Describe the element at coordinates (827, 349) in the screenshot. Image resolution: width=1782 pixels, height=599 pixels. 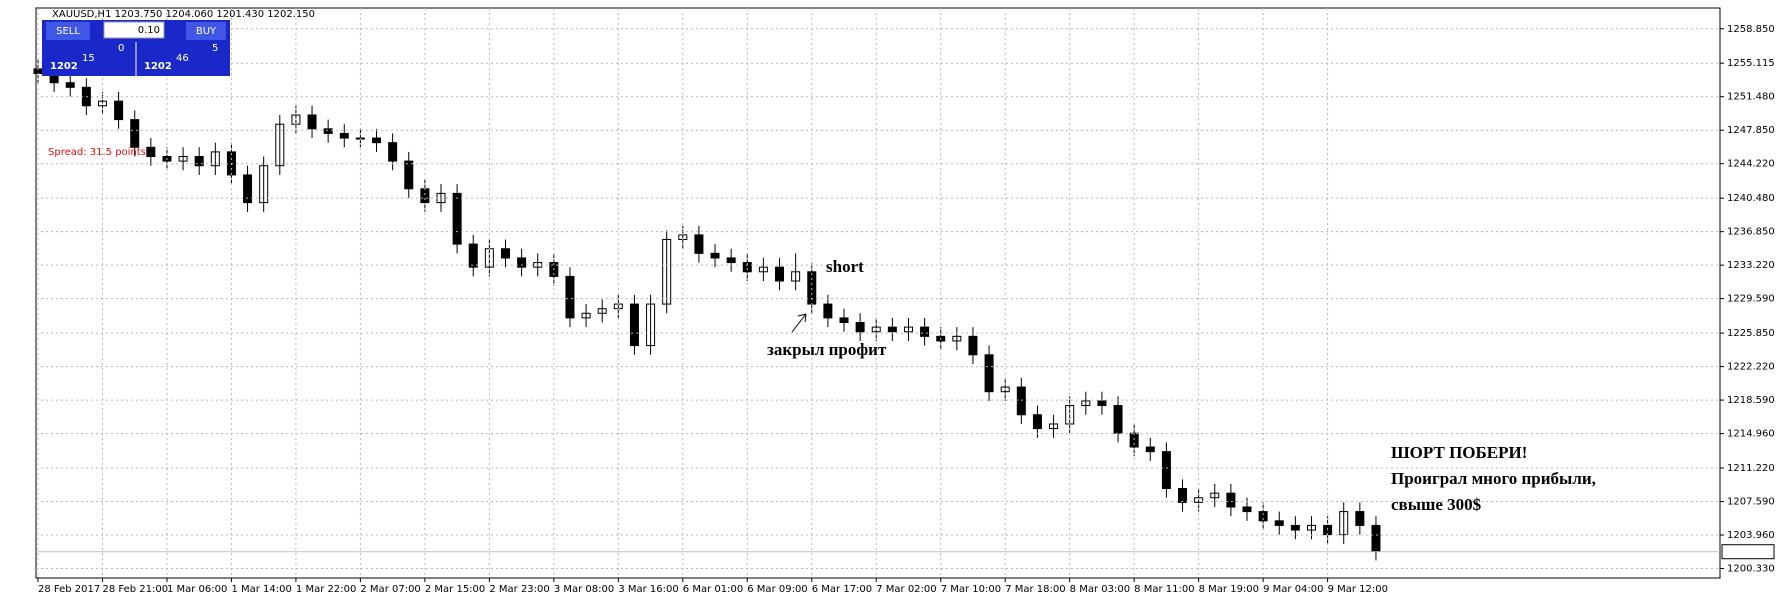
I see `annotation-closed: закрыл профит` at that location.